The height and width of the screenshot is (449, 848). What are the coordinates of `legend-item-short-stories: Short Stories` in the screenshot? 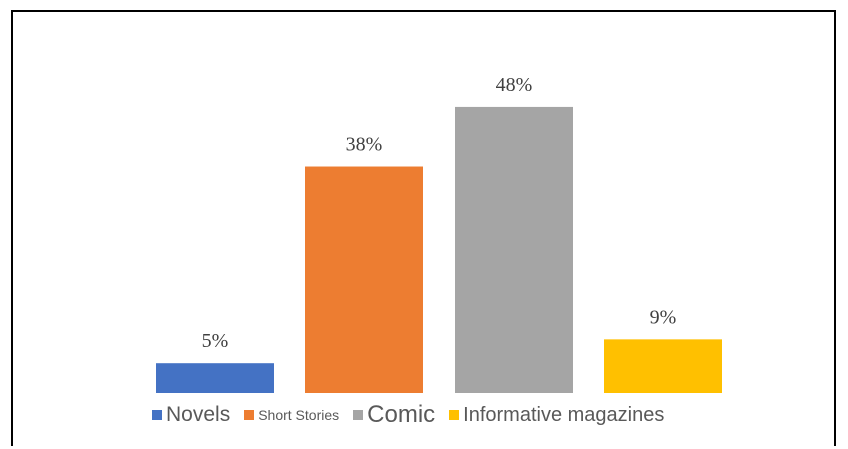 It's located at (291, 415).